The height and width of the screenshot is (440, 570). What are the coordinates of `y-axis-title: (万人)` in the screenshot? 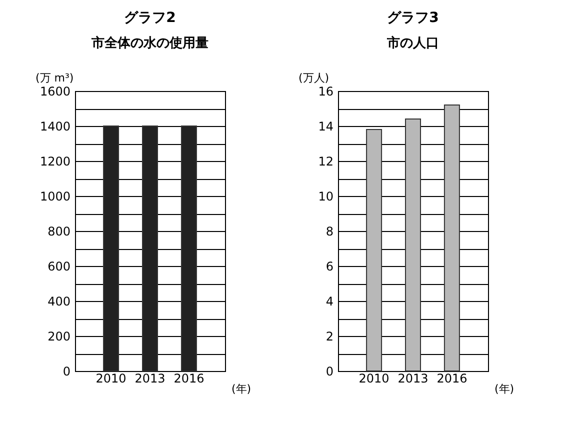 It's located at (314, 78).